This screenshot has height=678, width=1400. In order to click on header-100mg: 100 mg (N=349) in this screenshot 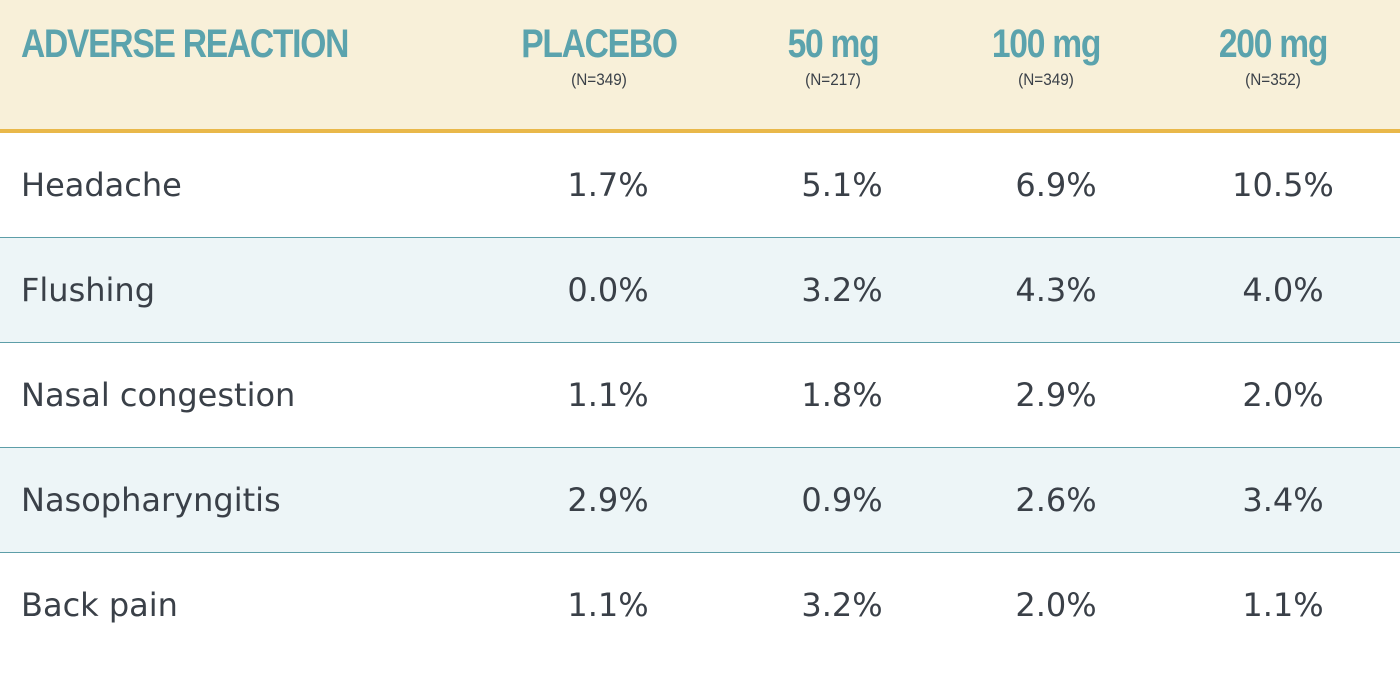, I will do `click(1046, 54)`.